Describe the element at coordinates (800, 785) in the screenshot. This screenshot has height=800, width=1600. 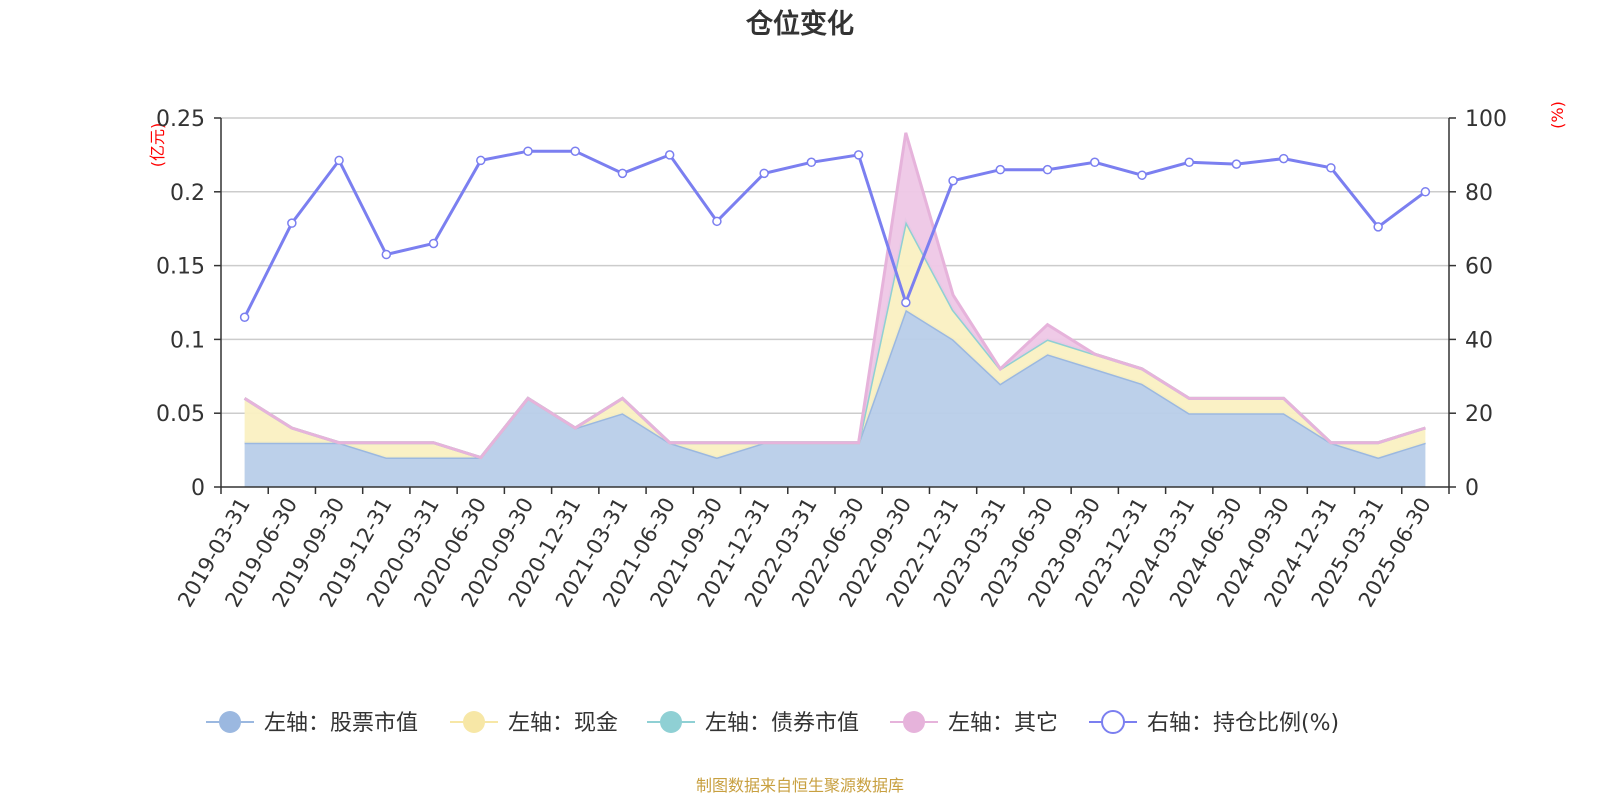
I see `data-source-note: 制图数据来自恒生聚源数据库` at that location.